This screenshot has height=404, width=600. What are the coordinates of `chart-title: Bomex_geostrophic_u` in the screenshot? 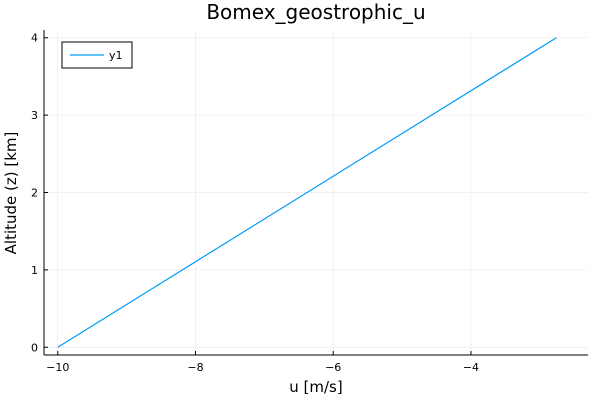 It's located at (315, 12).